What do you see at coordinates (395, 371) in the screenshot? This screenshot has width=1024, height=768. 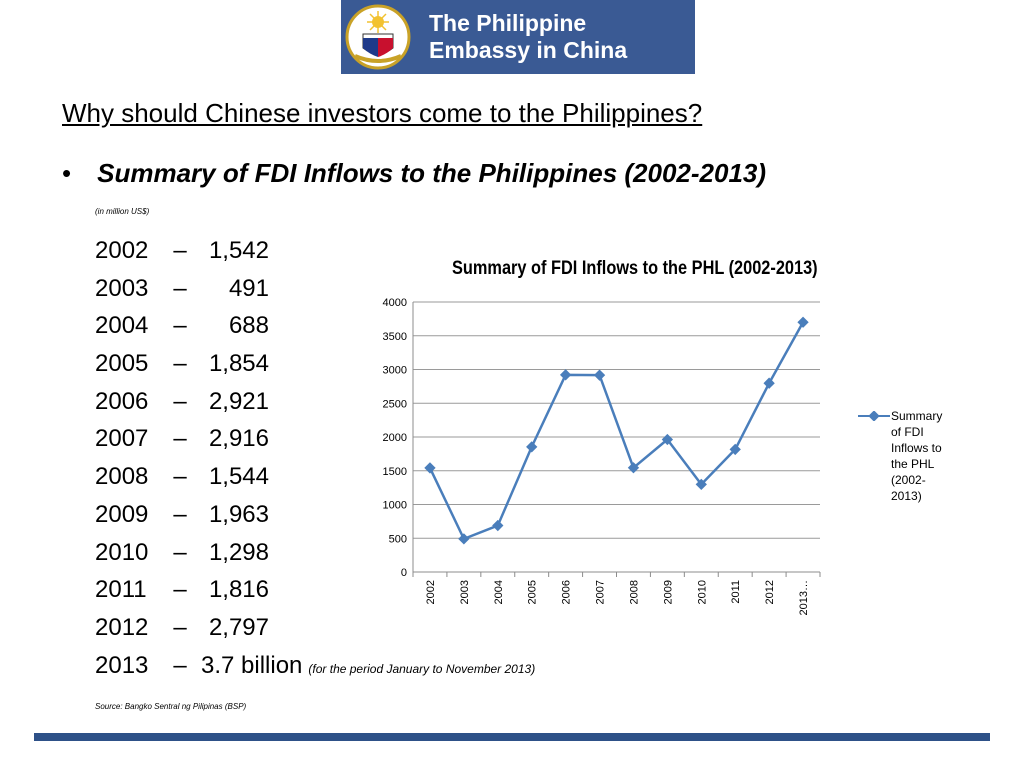 I see `y-tick-label: 3000` at bounding box center [395, 371].